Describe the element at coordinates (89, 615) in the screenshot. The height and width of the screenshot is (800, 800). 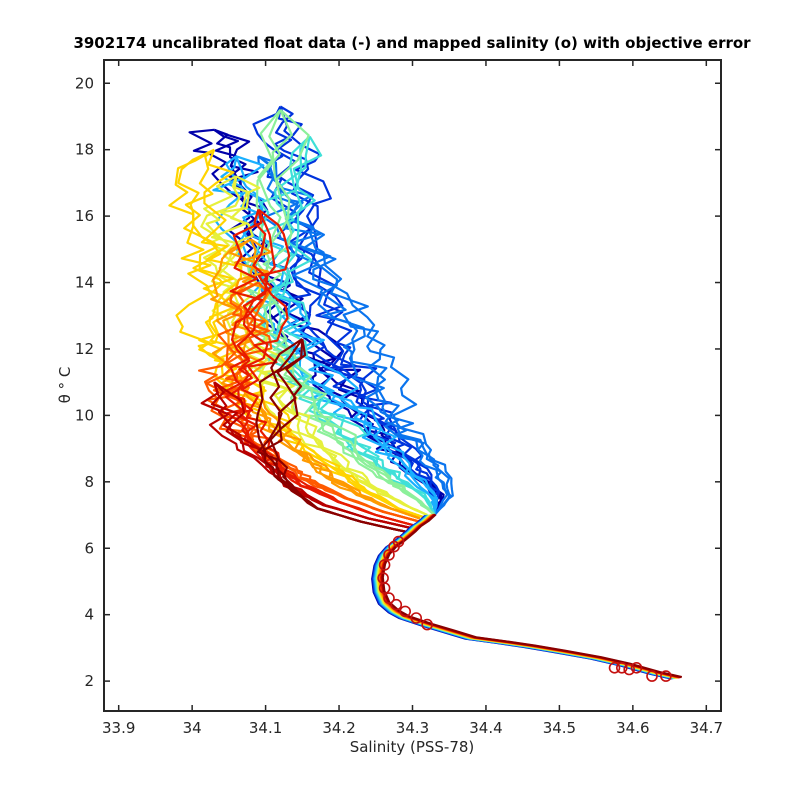
I see `y-tick-label: 4` at that location.